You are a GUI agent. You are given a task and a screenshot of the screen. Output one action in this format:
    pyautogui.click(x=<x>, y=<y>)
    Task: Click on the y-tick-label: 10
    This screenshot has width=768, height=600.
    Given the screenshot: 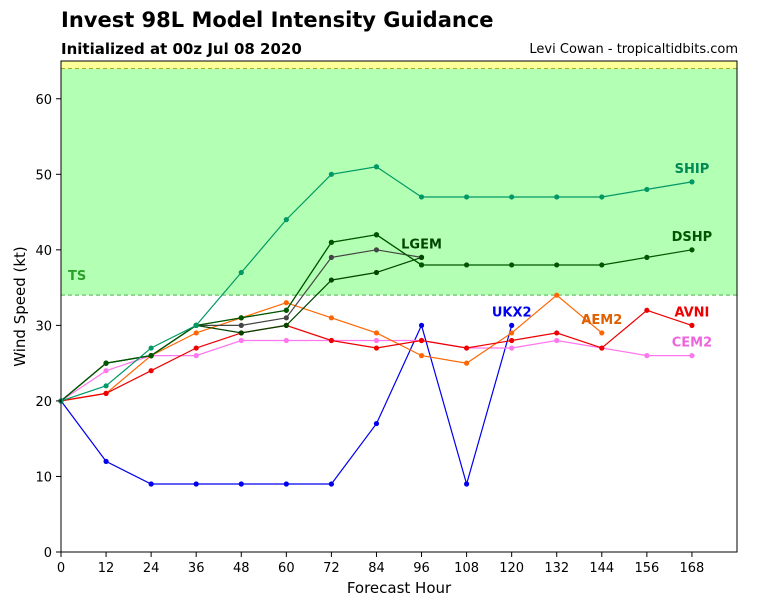 What is the action you would take?
    pyautogui.click(x=43, y=477)
    